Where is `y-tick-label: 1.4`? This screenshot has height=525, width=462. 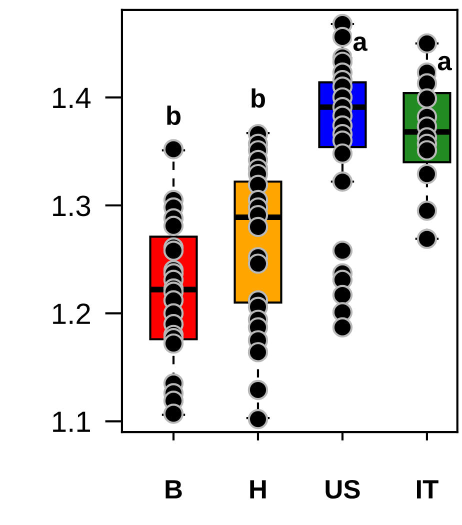
y-tick-label: 1.4 is located at coordinates (72, 98).